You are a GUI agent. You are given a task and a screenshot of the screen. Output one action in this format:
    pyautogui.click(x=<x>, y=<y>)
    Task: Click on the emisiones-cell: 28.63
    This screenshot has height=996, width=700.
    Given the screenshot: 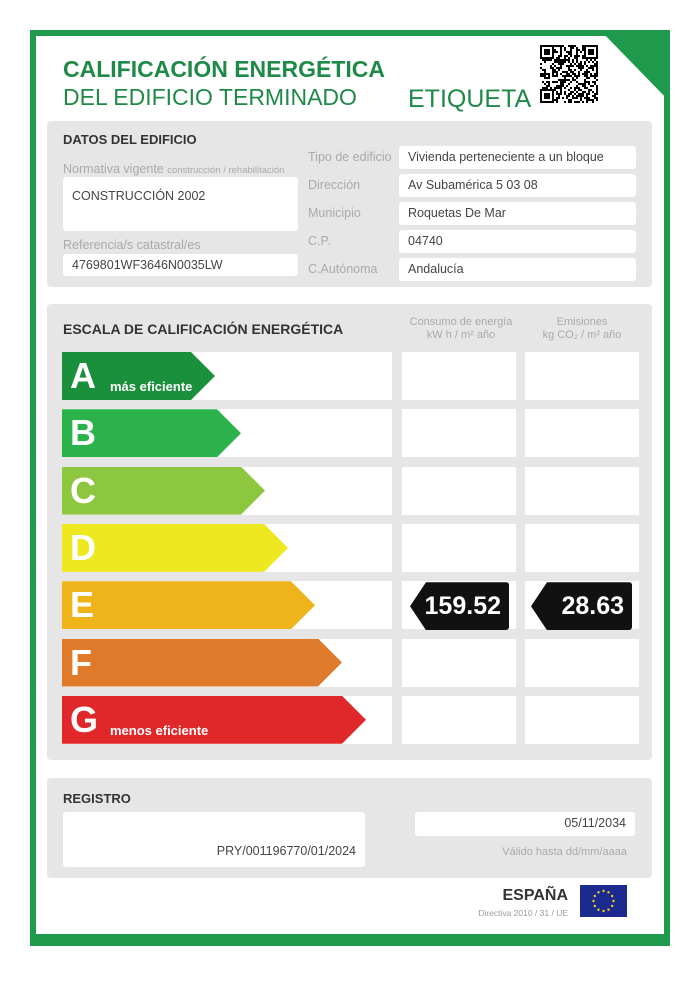 What is the action you would take?
    pyautogui.click(x=582, y=606)
    